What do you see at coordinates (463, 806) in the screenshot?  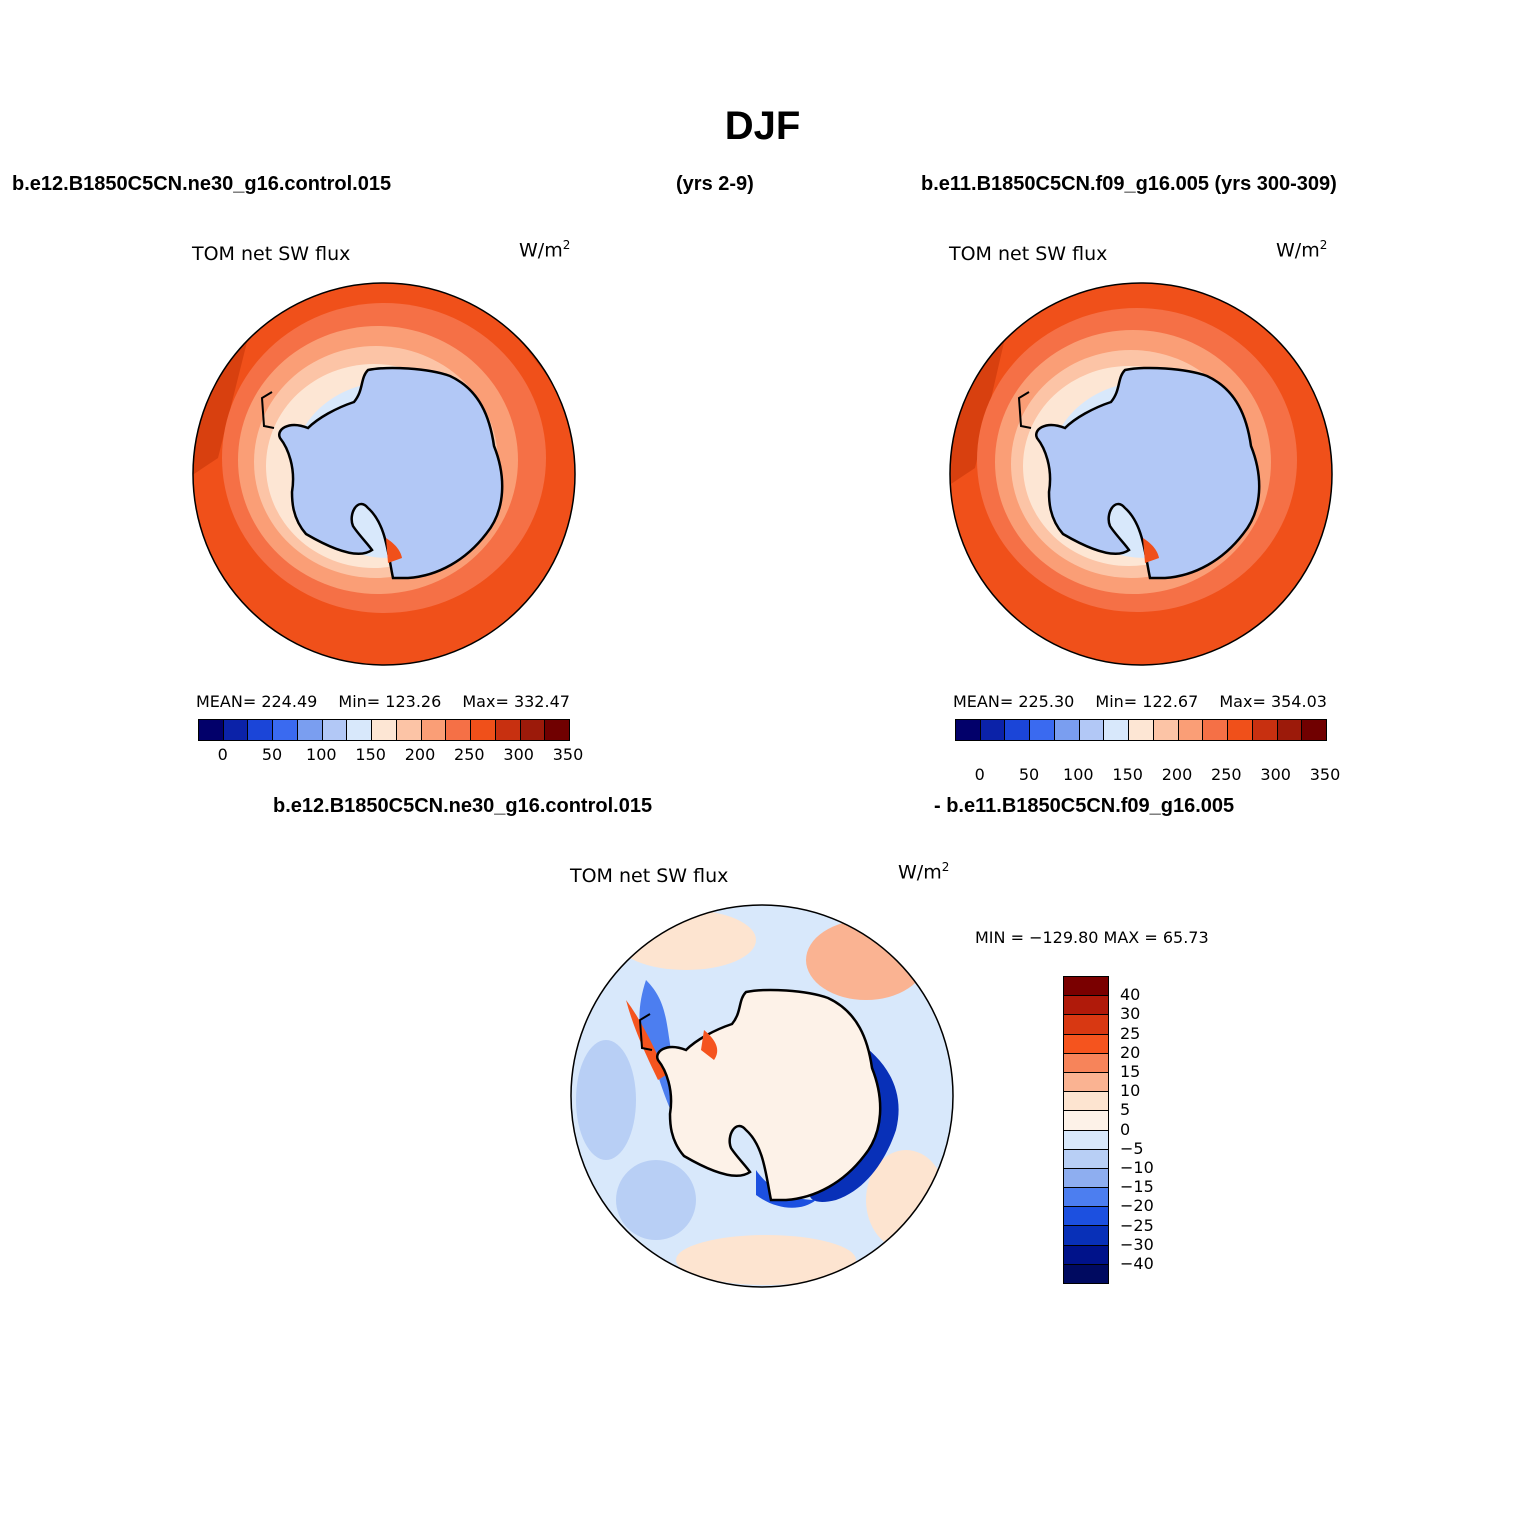 I see `diff-left-label: b.e12.B1850C5CN.ne30_g16.control.015` at bounding box center [463, 806].